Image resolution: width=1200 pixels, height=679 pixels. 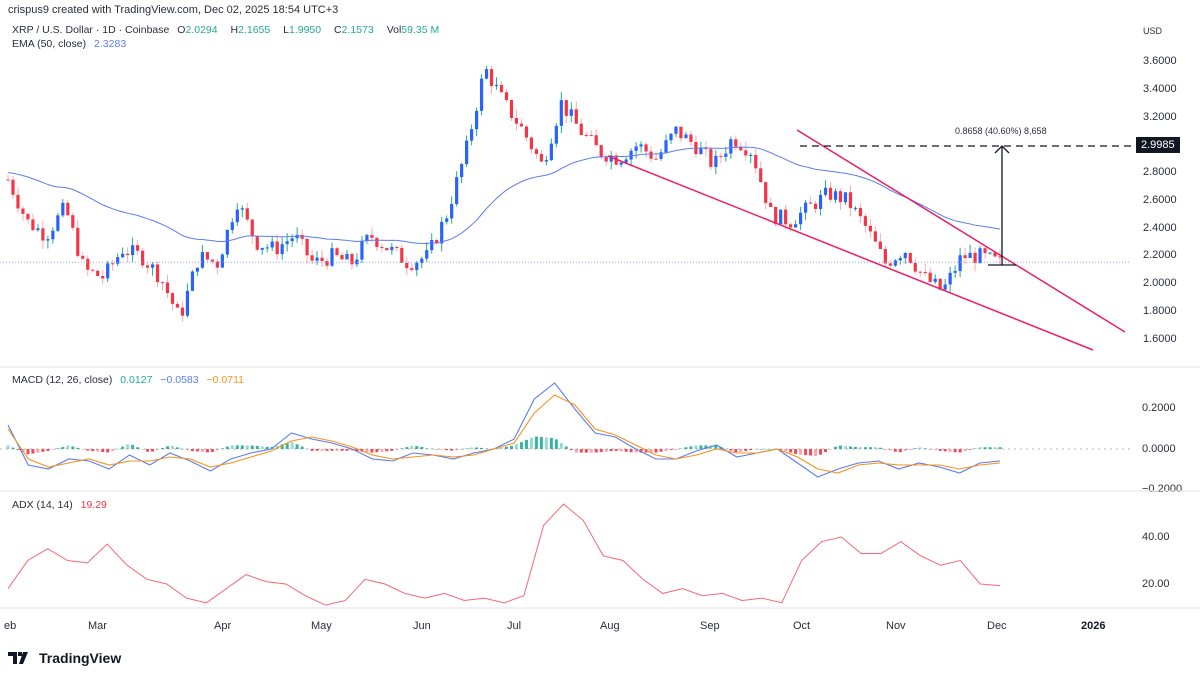 What do you see at coordinates (710, 626) in the screenshot?
I see `time-tick: Sep` at bounding box center [710, 626].